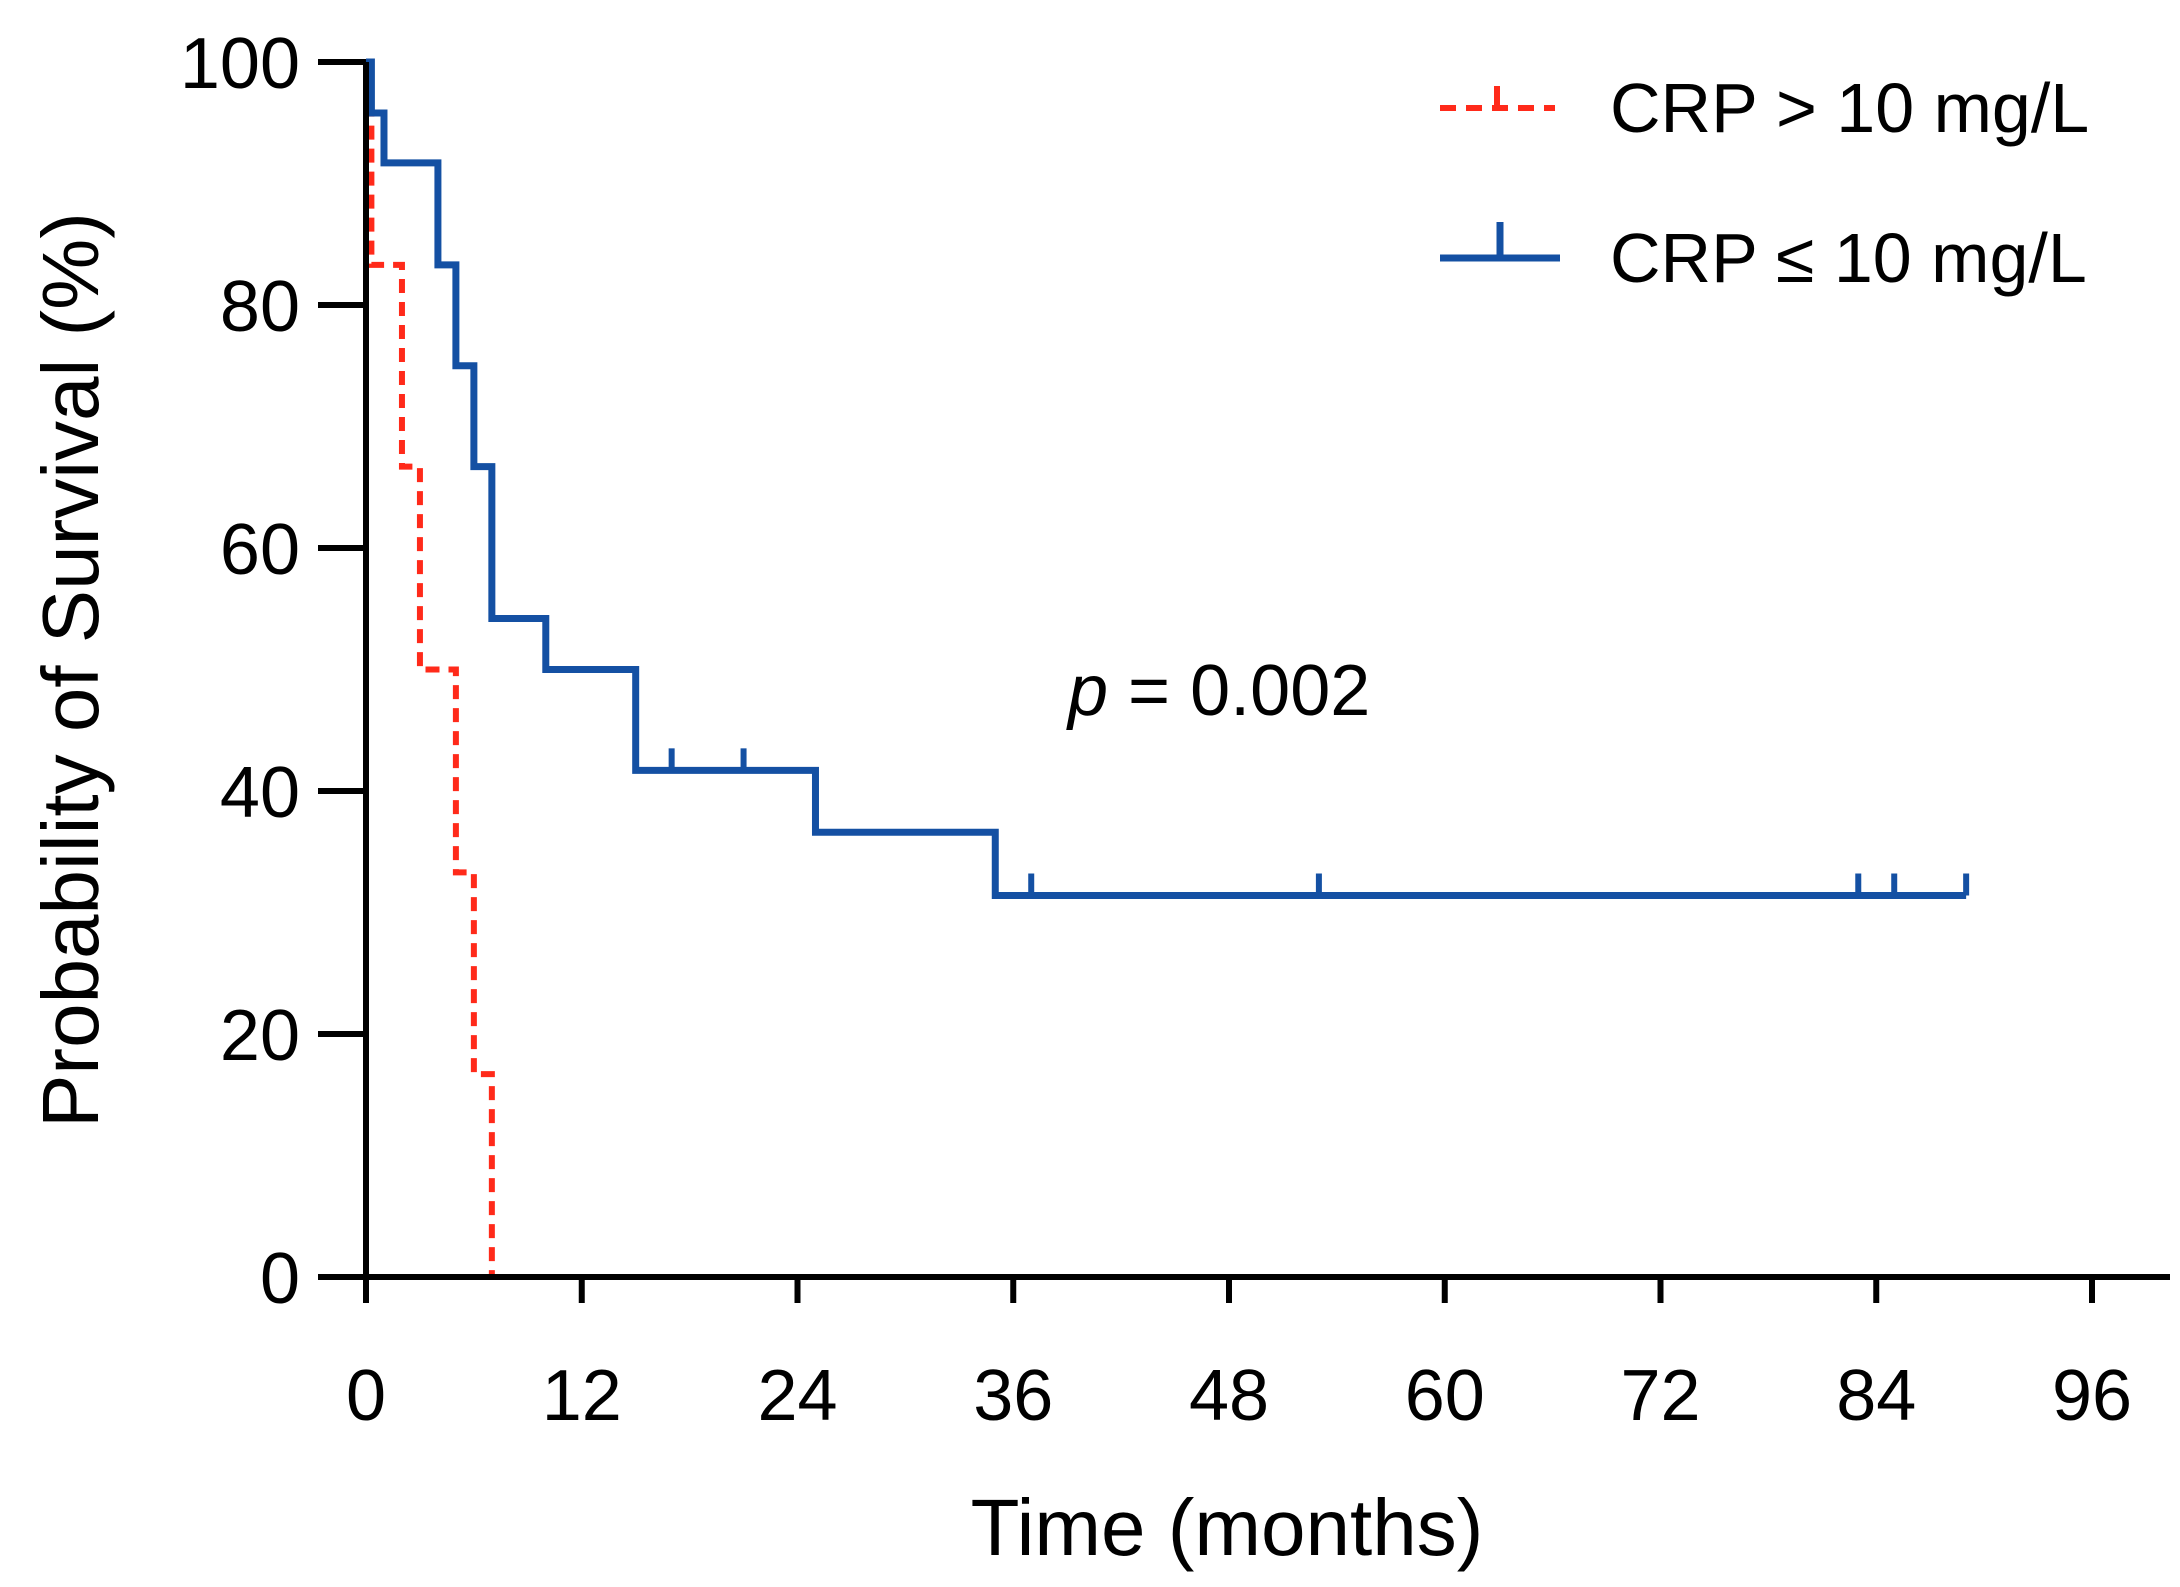 Image resolution: width=2180 pixels, height=1587 pixels. I want to click on p-value-symbol: p, so click(1087, 691).